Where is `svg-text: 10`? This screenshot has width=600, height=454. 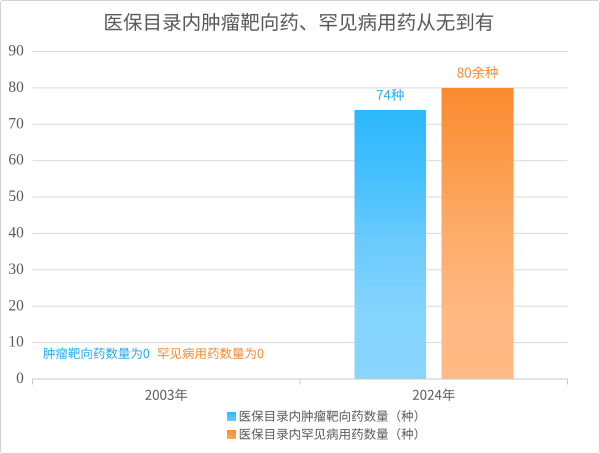
svg-text: 10 is located at coordinates (16, 342).